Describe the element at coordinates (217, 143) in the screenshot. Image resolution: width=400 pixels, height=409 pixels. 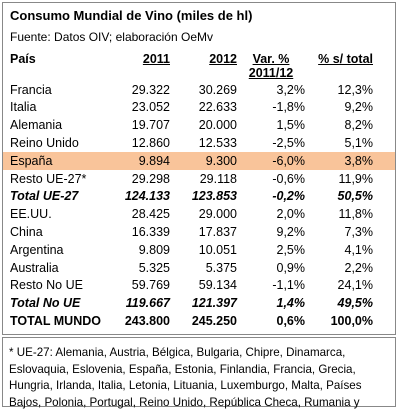
I see `table-cell: 12.533` at that location.